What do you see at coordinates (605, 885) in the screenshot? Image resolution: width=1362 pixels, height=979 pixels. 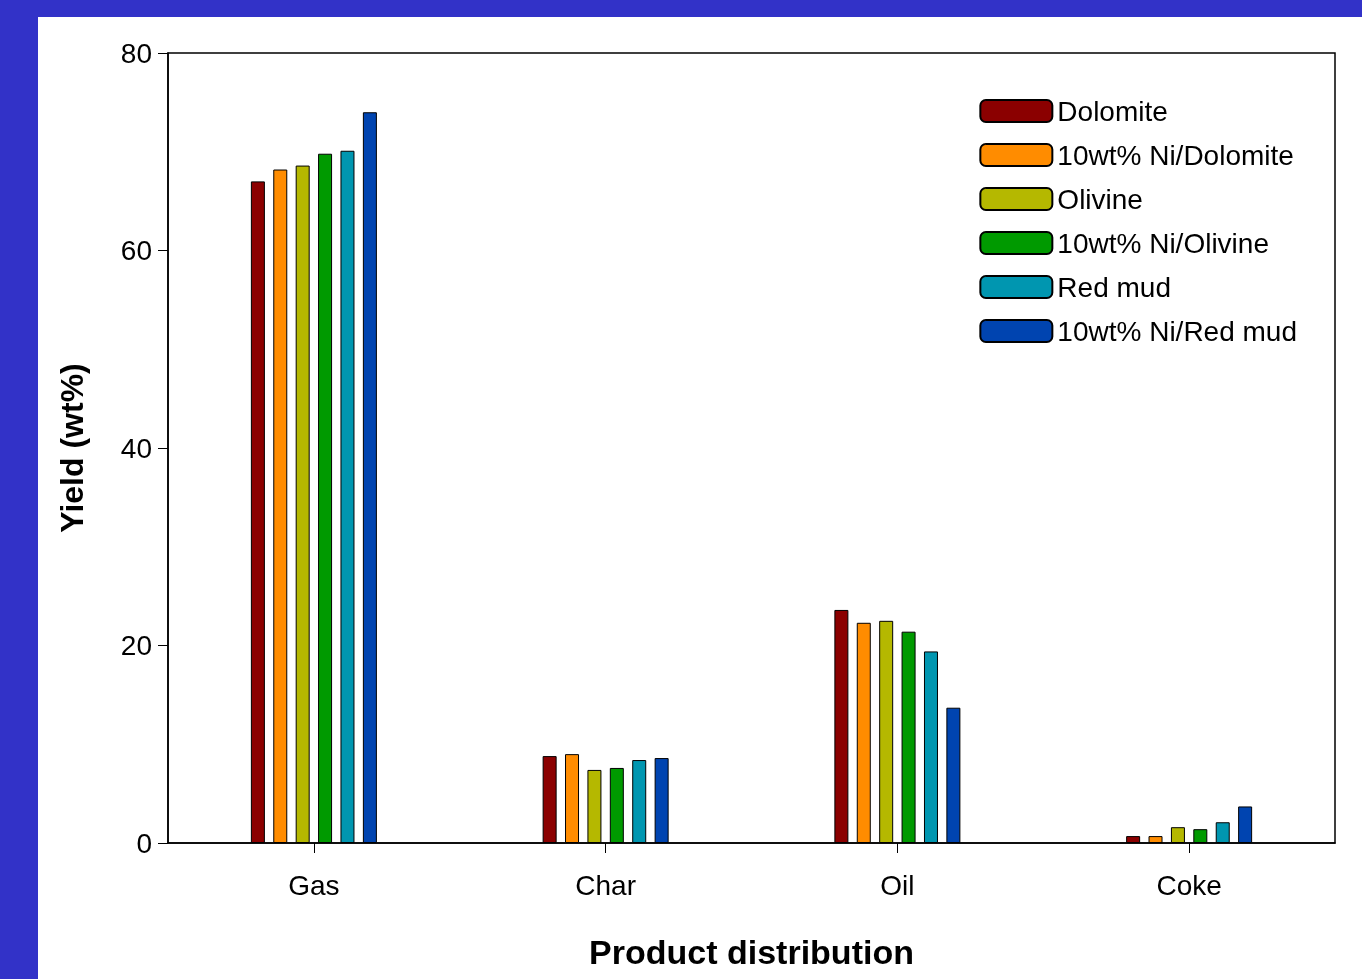 I see `x-tick-label: Char` at bounding box center [605, 885].